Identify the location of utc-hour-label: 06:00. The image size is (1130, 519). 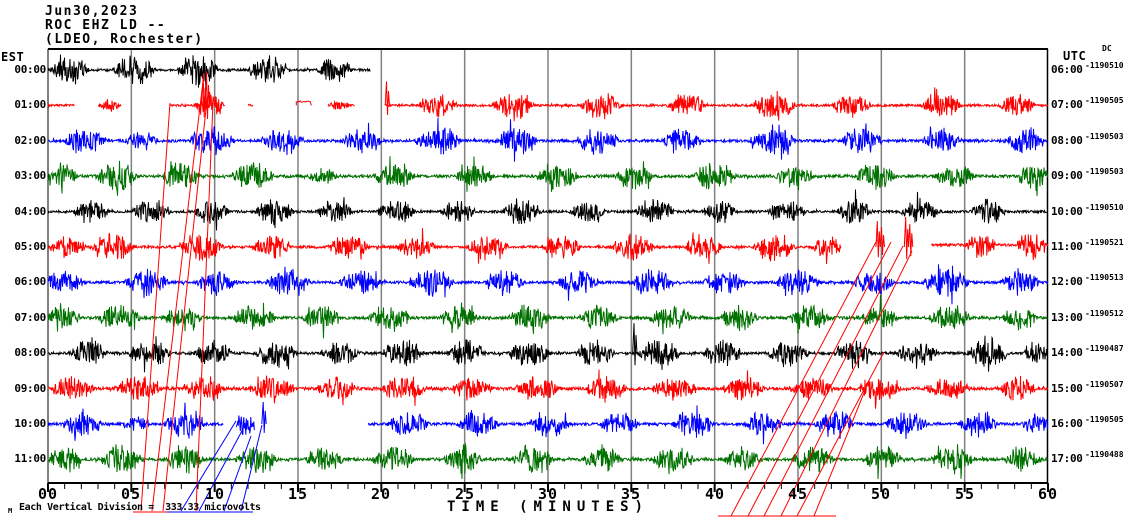
(1067, 69).